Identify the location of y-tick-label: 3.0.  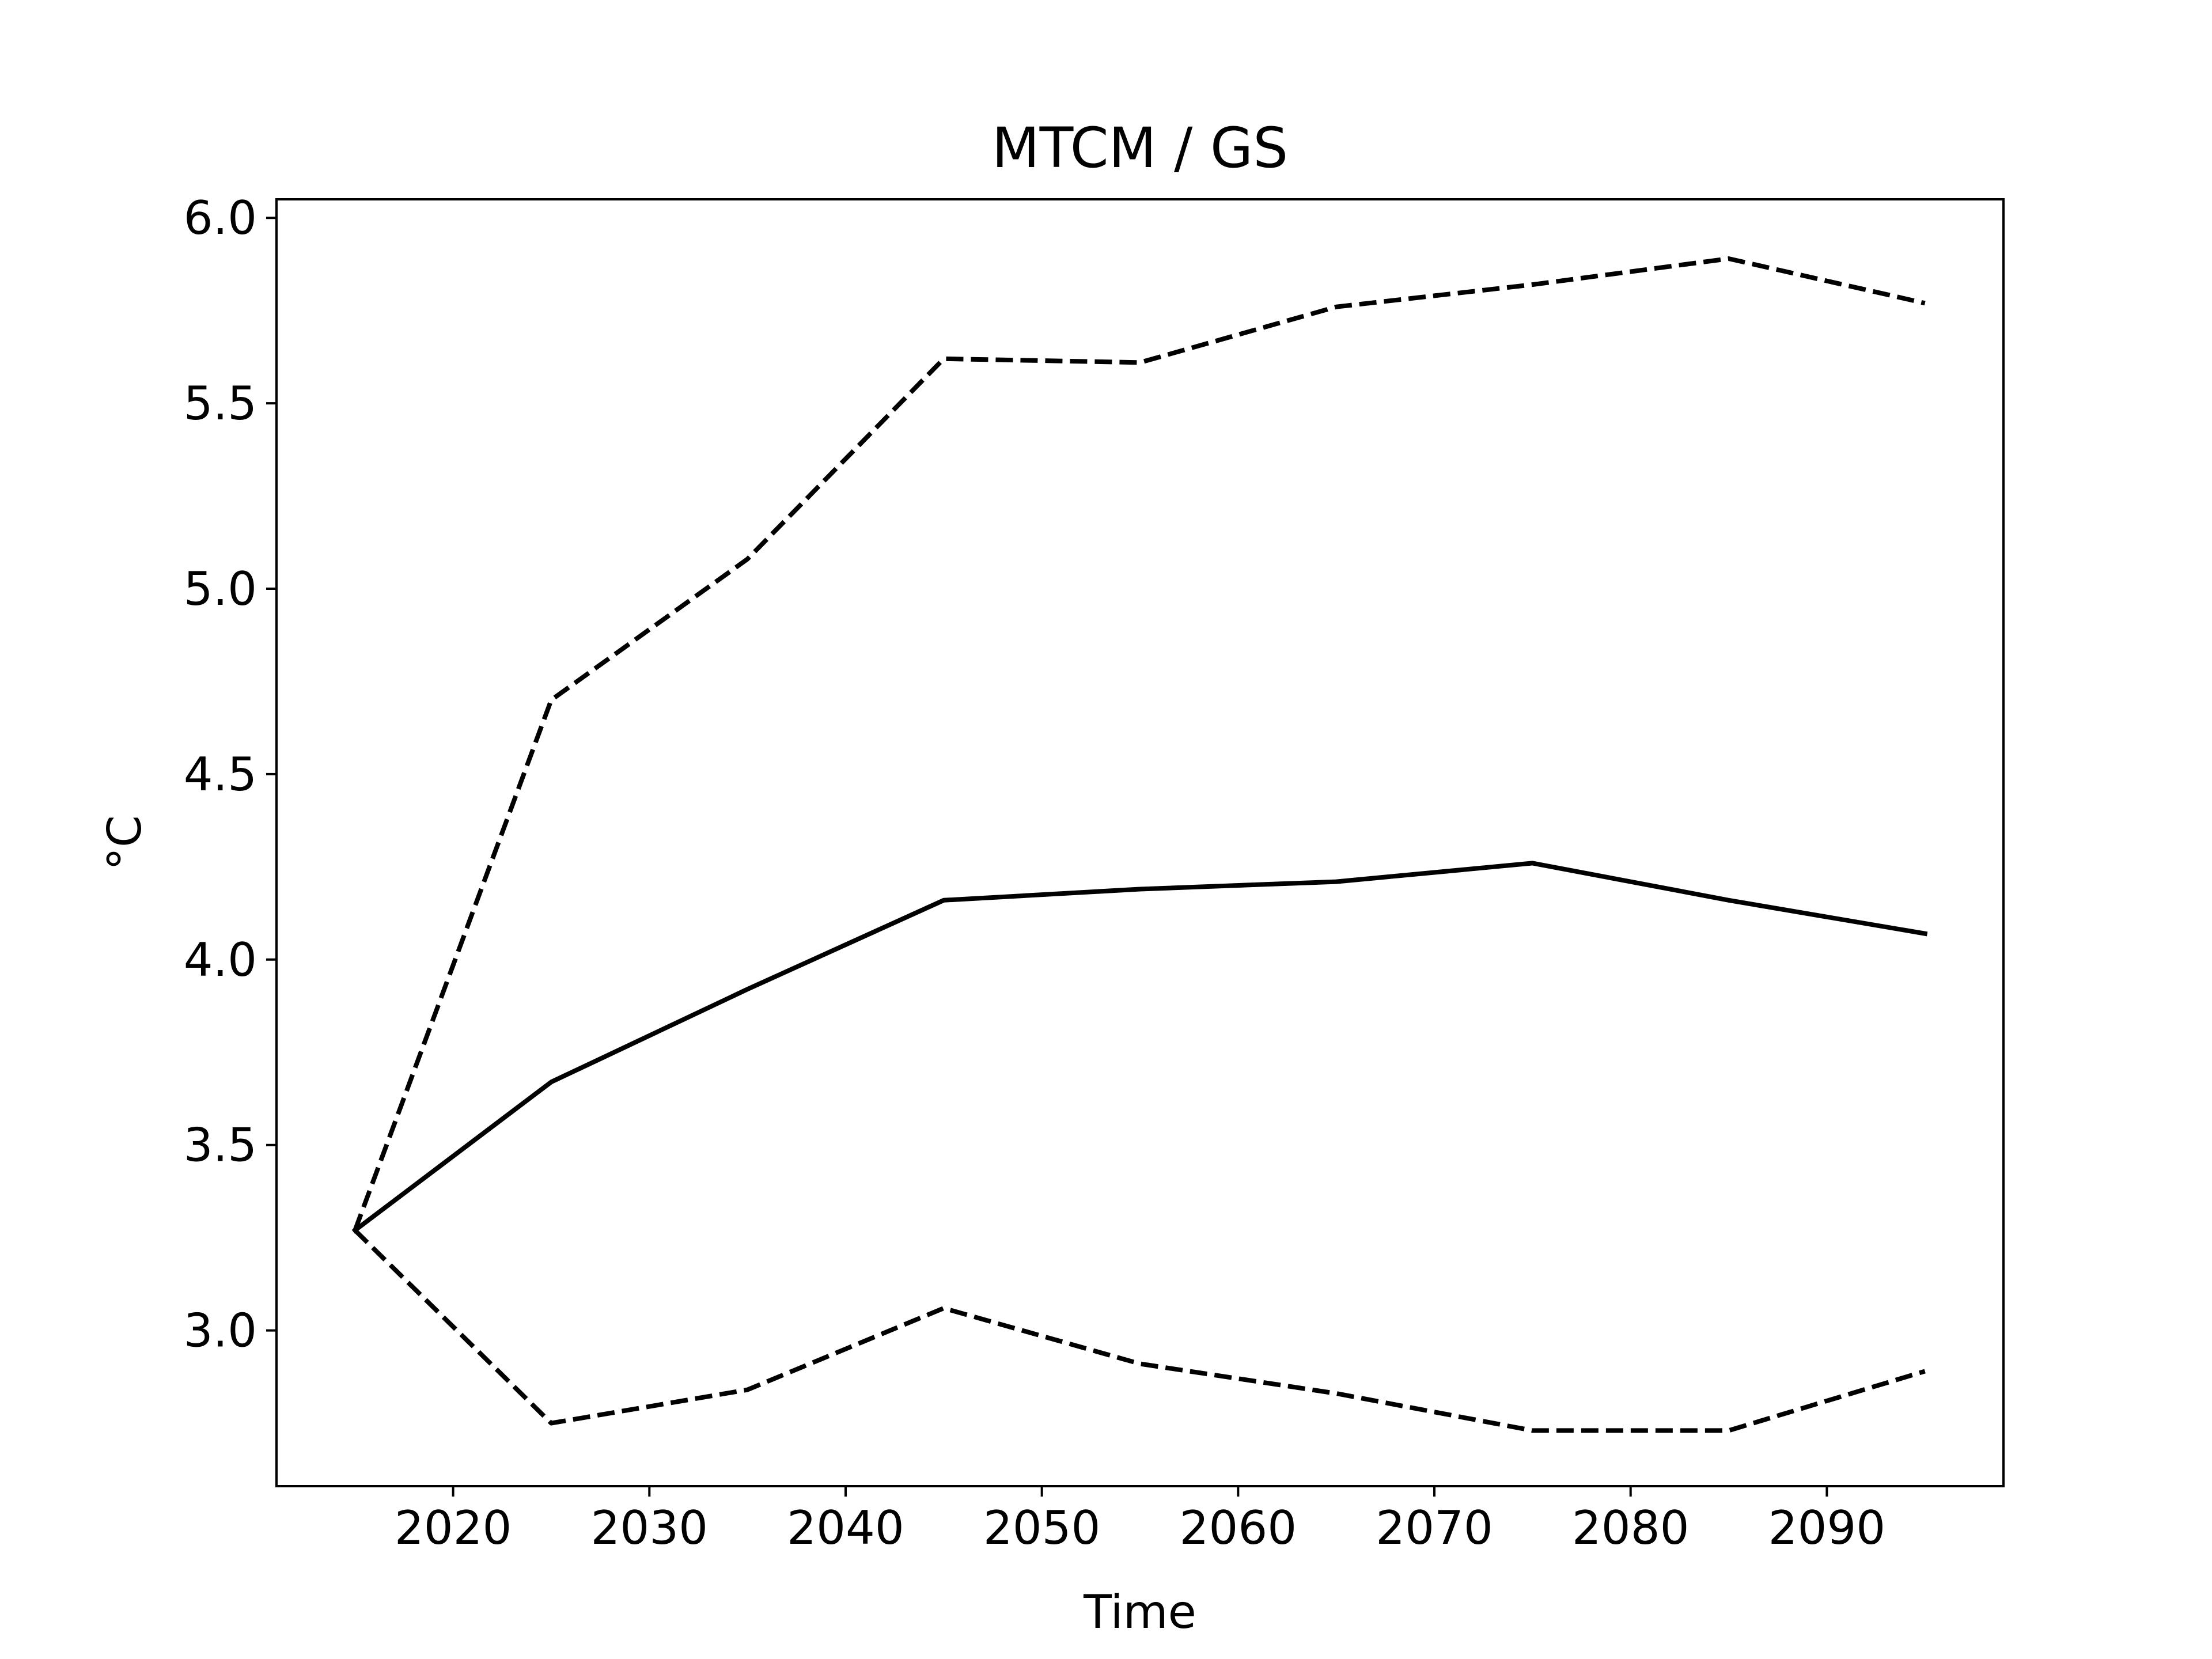
(220, 1331).